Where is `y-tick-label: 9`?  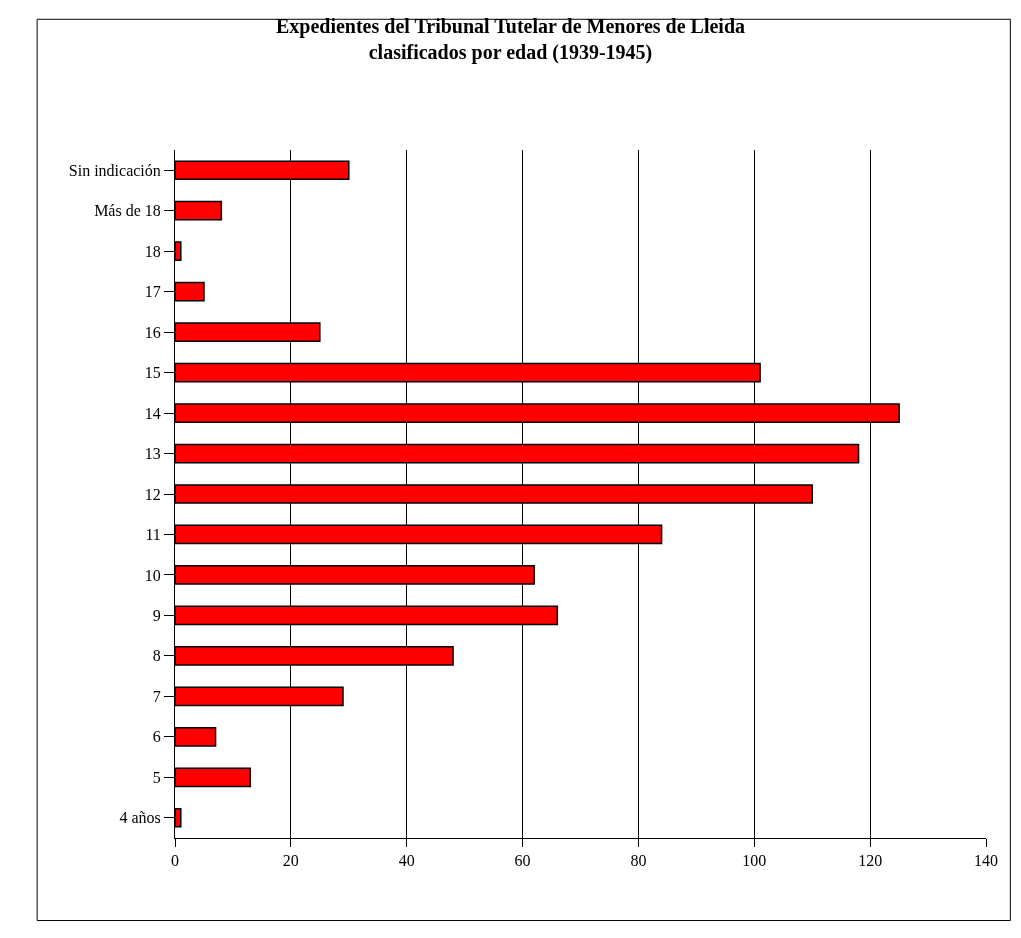
y-tick-label: 9 is located at coordinates (156, 616).